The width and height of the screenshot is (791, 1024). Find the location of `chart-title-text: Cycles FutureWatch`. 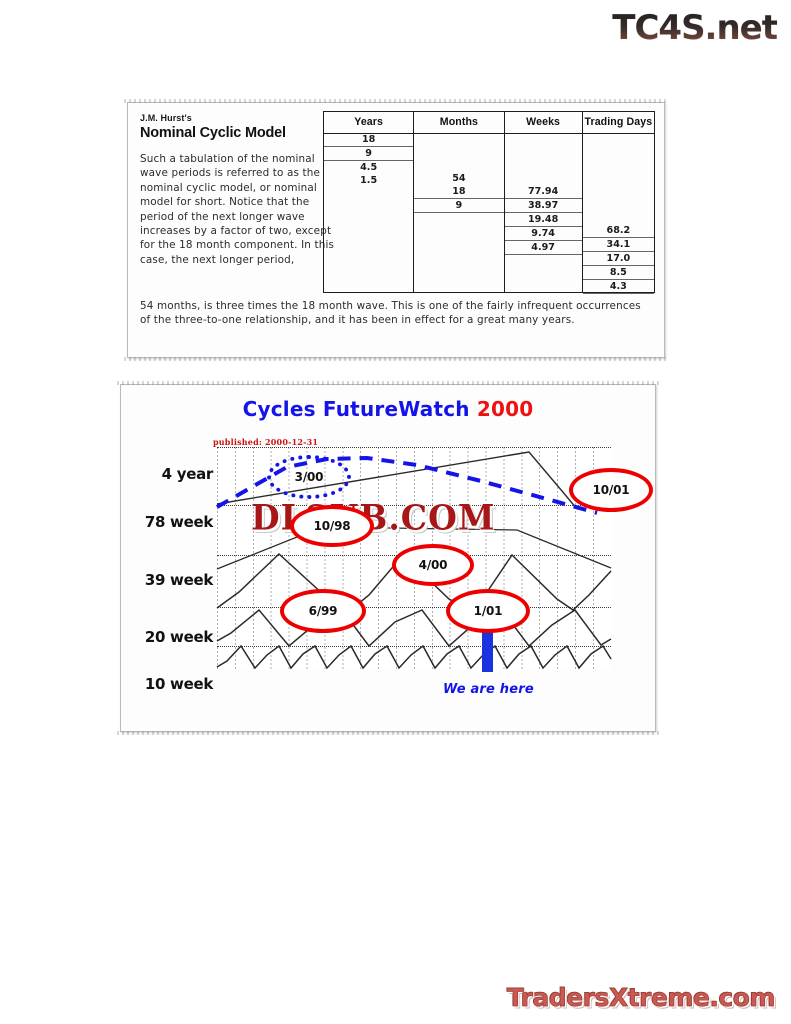

chart-title-text: Cycles FutureWatch is located at coordinates (356, 409).